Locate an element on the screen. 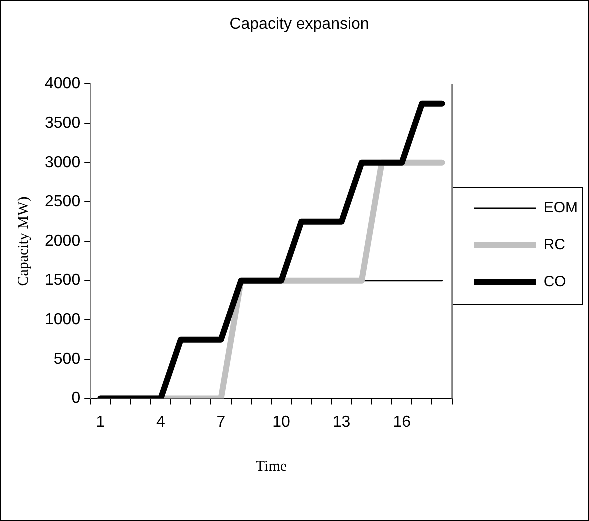 The image size is (589, 521). y-tick-label: 3500 is located at coordinates (63, 123).